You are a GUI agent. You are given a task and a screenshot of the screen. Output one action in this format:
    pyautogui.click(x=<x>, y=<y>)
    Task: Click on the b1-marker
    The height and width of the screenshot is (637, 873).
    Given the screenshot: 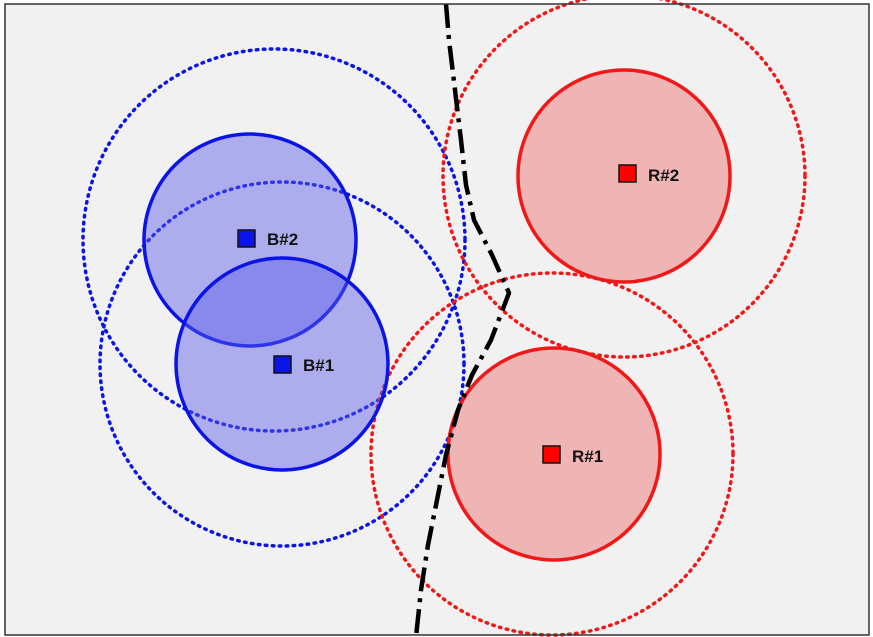 What is the action you would take?
    pyautogui.click(x=282, y=364)
    